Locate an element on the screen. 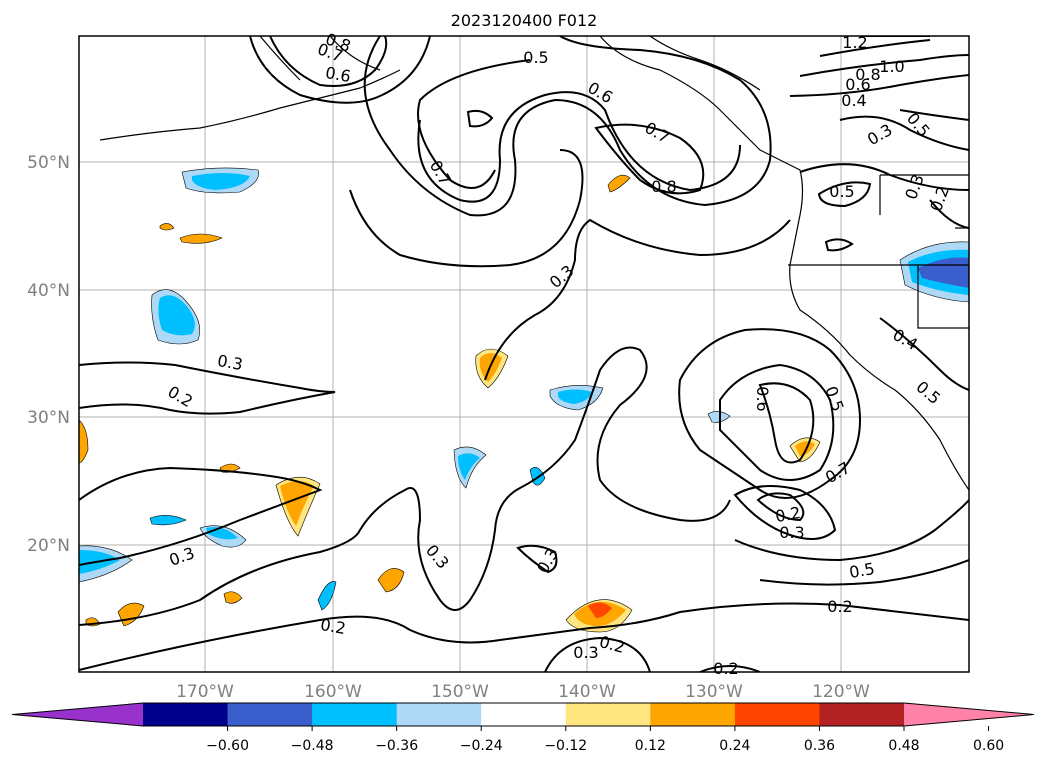 The width and height of the screenshot is (1047, 765). colorbar-extend-low is located at coordinates (77, 714).